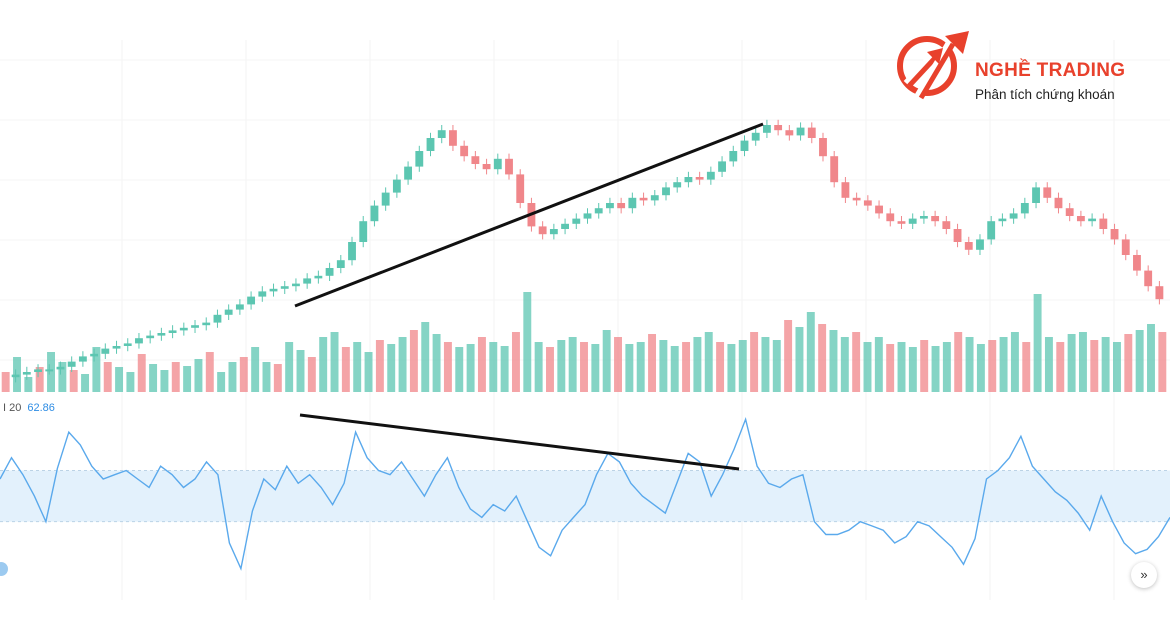 This screenshot has width=1170, height=644. Describe the element at coordinates (933, 65) in the screenshot. I see `trading-logo-icon` at that location.